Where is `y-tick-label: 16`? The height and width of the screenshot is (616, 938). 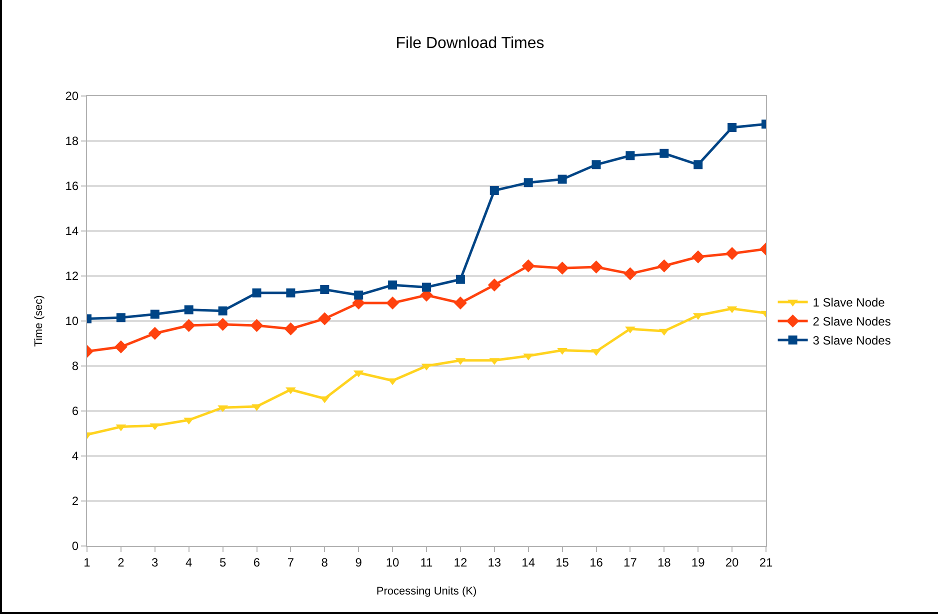 y-tick-label: 16 is located at coordinates (72, 186).